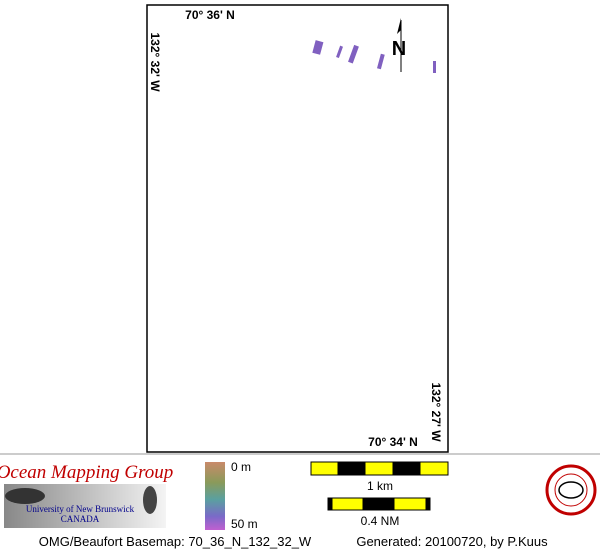 The width and height of the screenshot is (600, 558). I want to click on basemap-caption: OMG/Beaufort Basemap: 70_36_N_132_32_W, so click(175, 541).